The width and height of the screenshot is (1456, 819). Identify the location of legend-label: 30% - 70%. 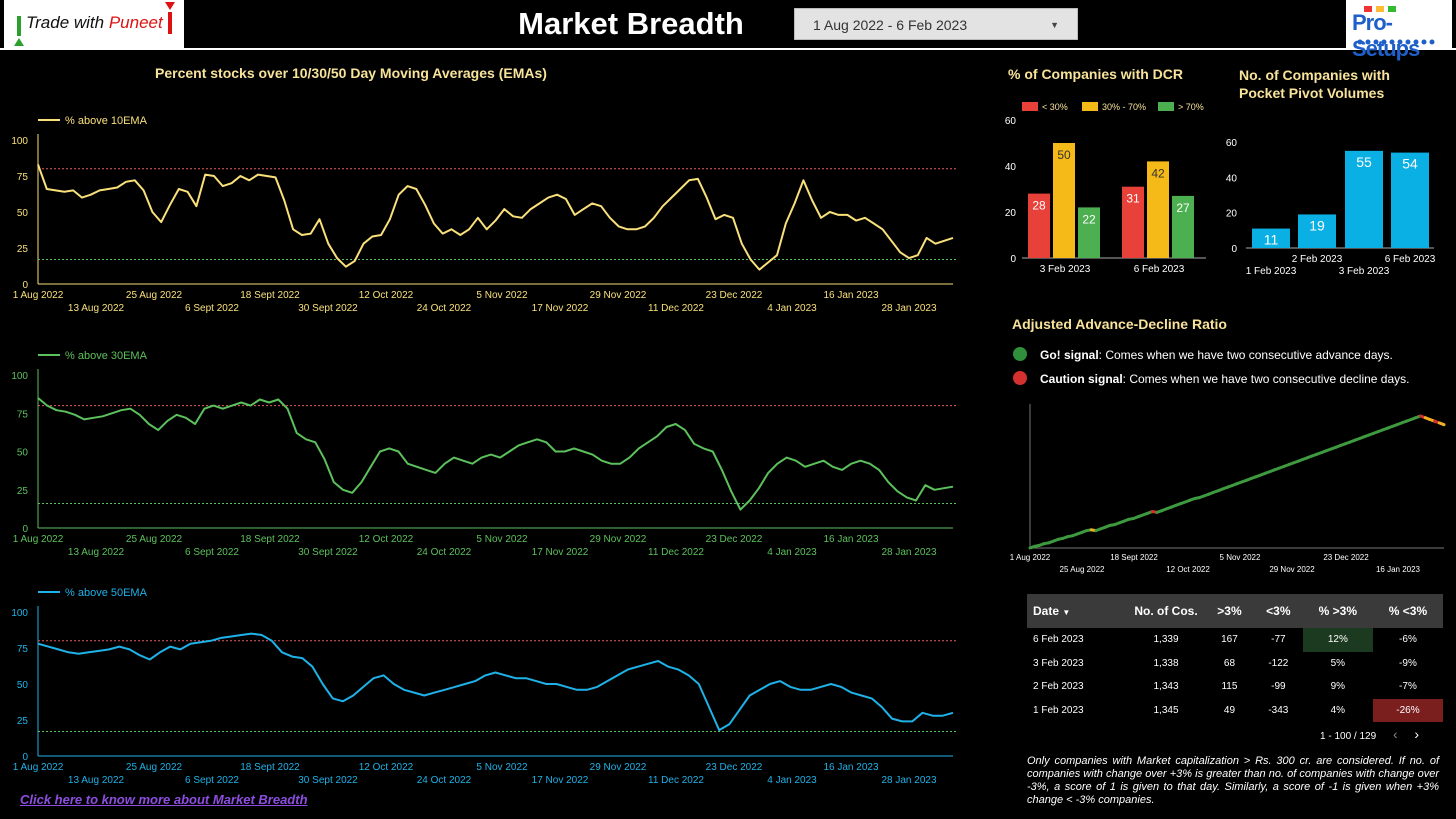
(1124, 107).